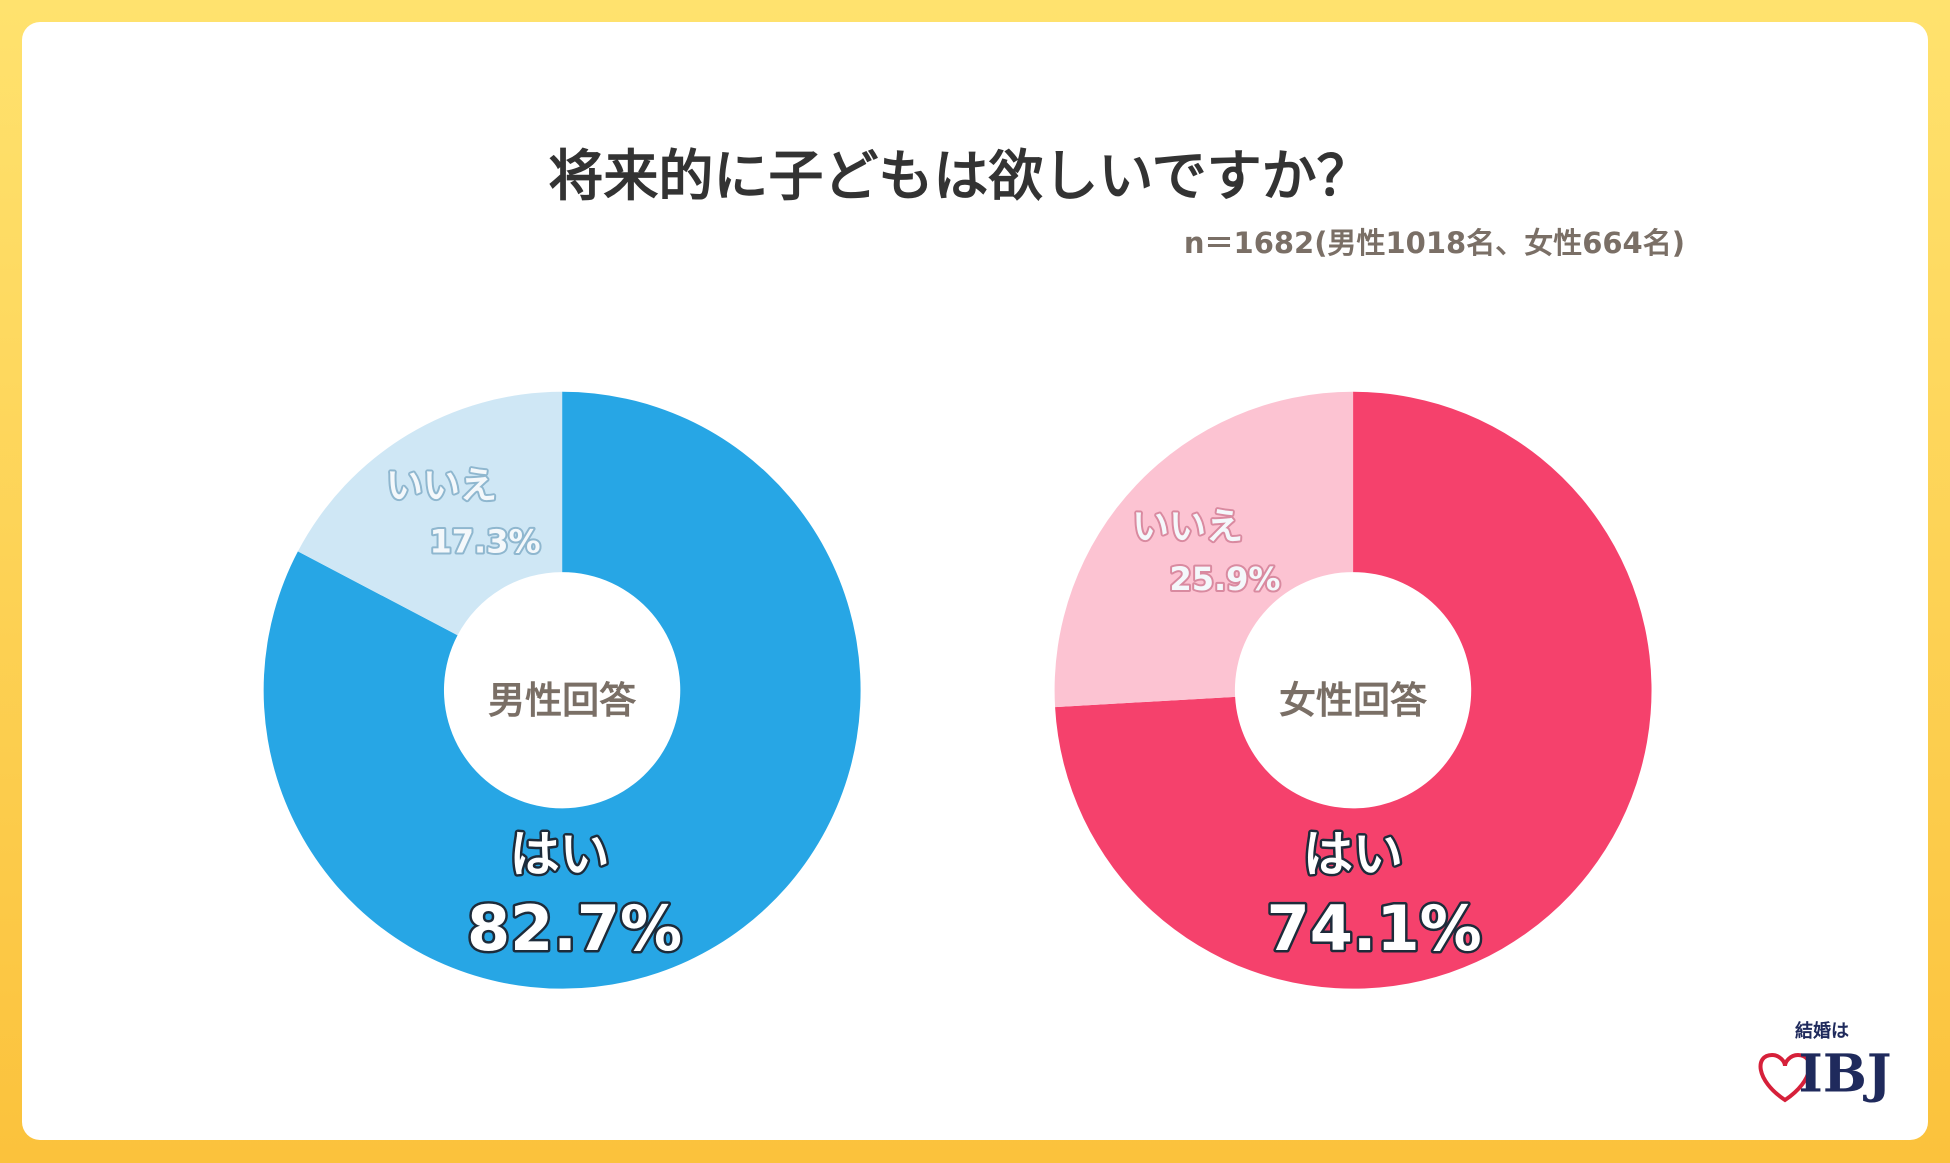  What do you see at coordinates (1353, 700) in the screenshot?
I see `center-label: 女性回答` at bounding box center [1353, 700].